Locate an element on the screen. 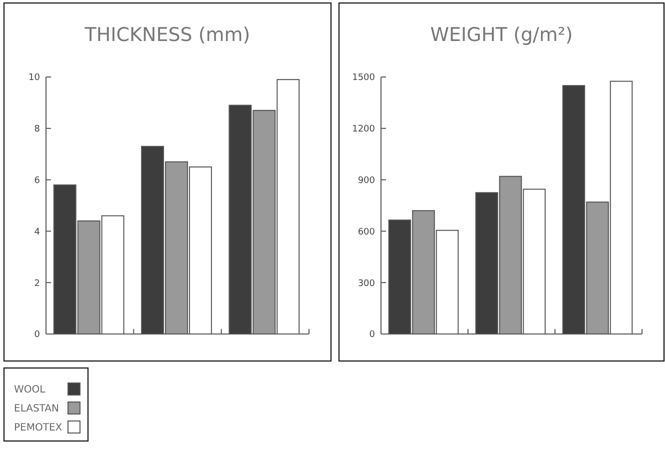 The height and width of the screenshot is (456, 665). legend-label: WOOL is located at coordinates (30, 390).